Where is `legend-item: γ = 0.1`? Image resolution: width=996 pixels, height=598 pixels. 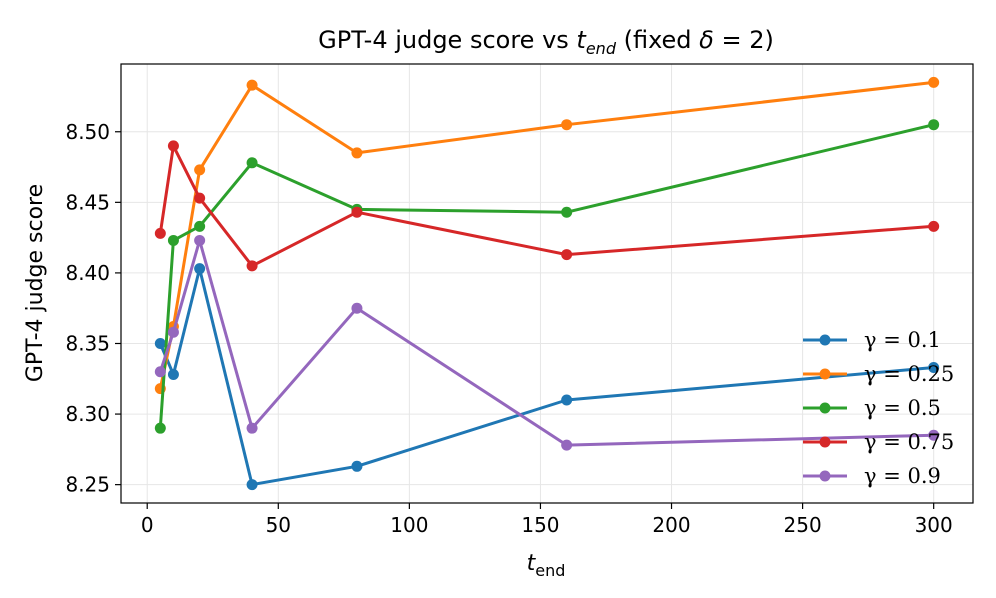
legend-item: γ = 0.1 is located at coordinates (872, 340).